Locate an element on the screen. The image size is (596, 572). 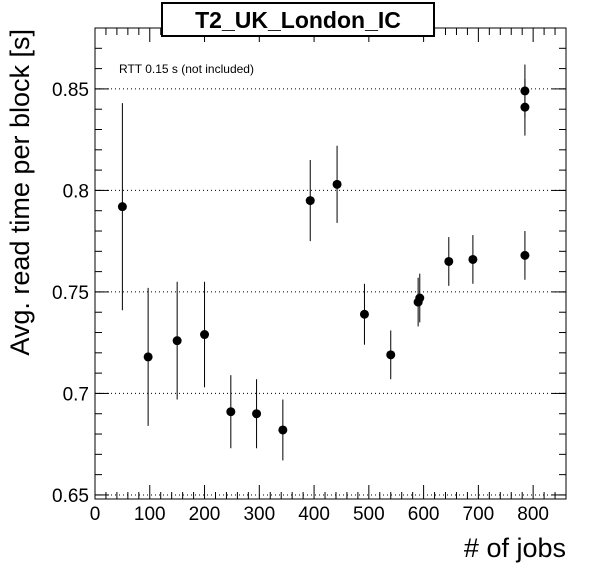
chart-title: T2_UK_London_IC is located at coordinates (298, 20).